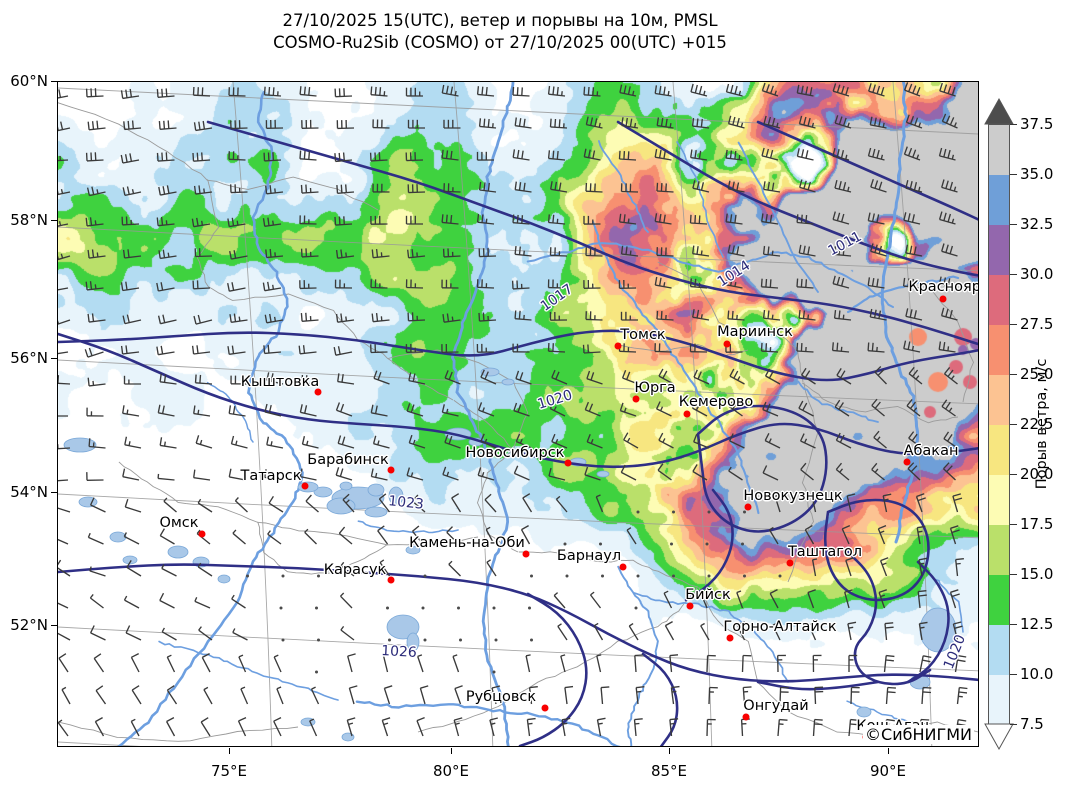 The image size is (1073, 791). I want to click on longitude-tick, so click(451, 751).